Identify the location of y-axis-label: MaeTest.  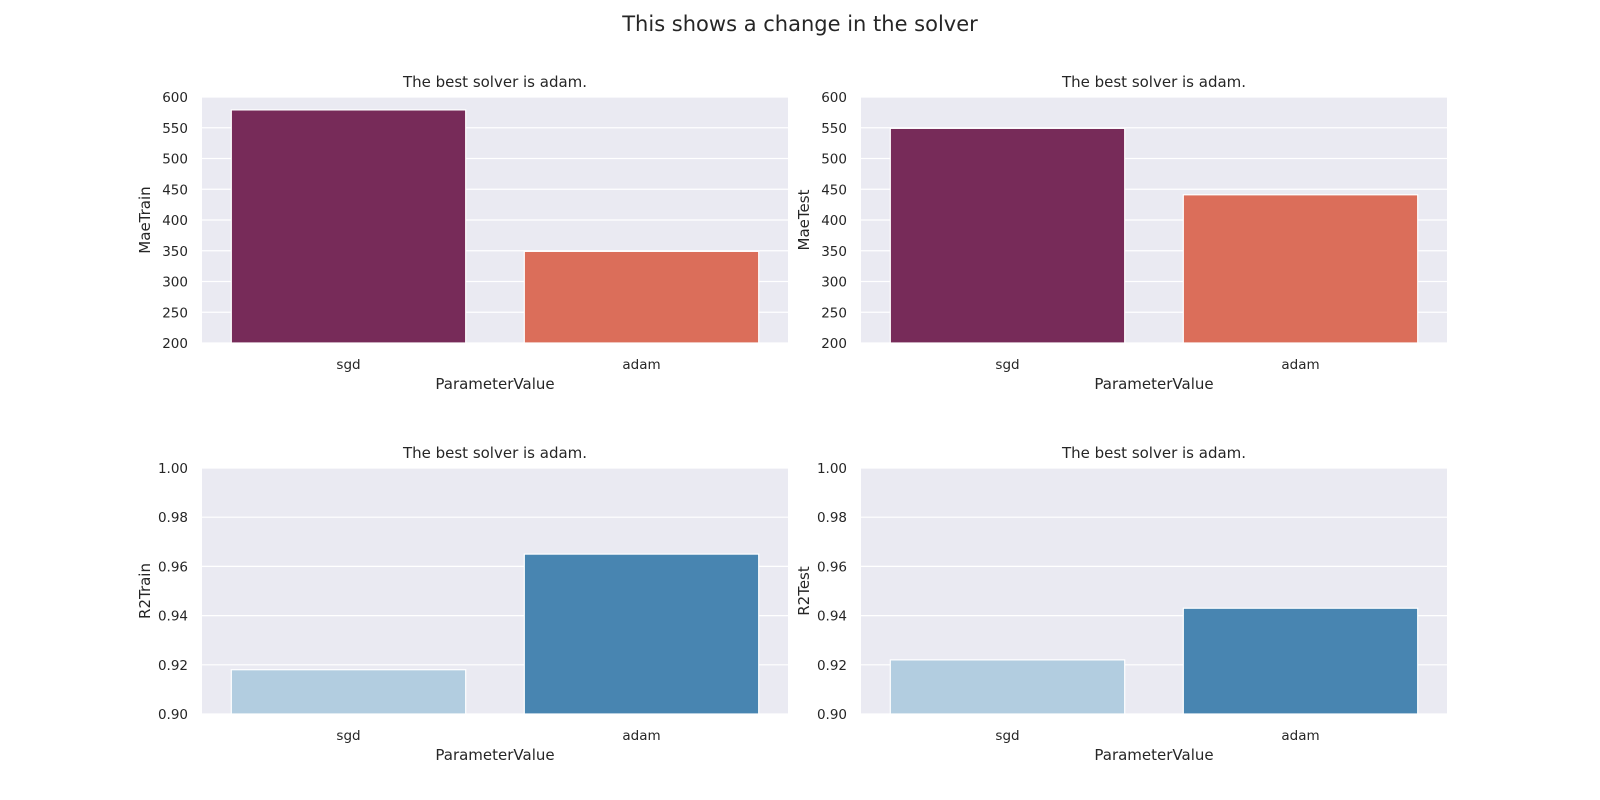
(804, 219).